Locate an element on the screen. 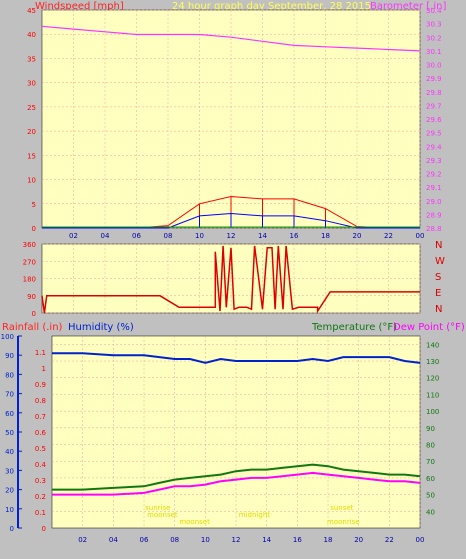 The image size is (466, 559). wind-y-tick-label: 35 is located at coordinates (31, 59).